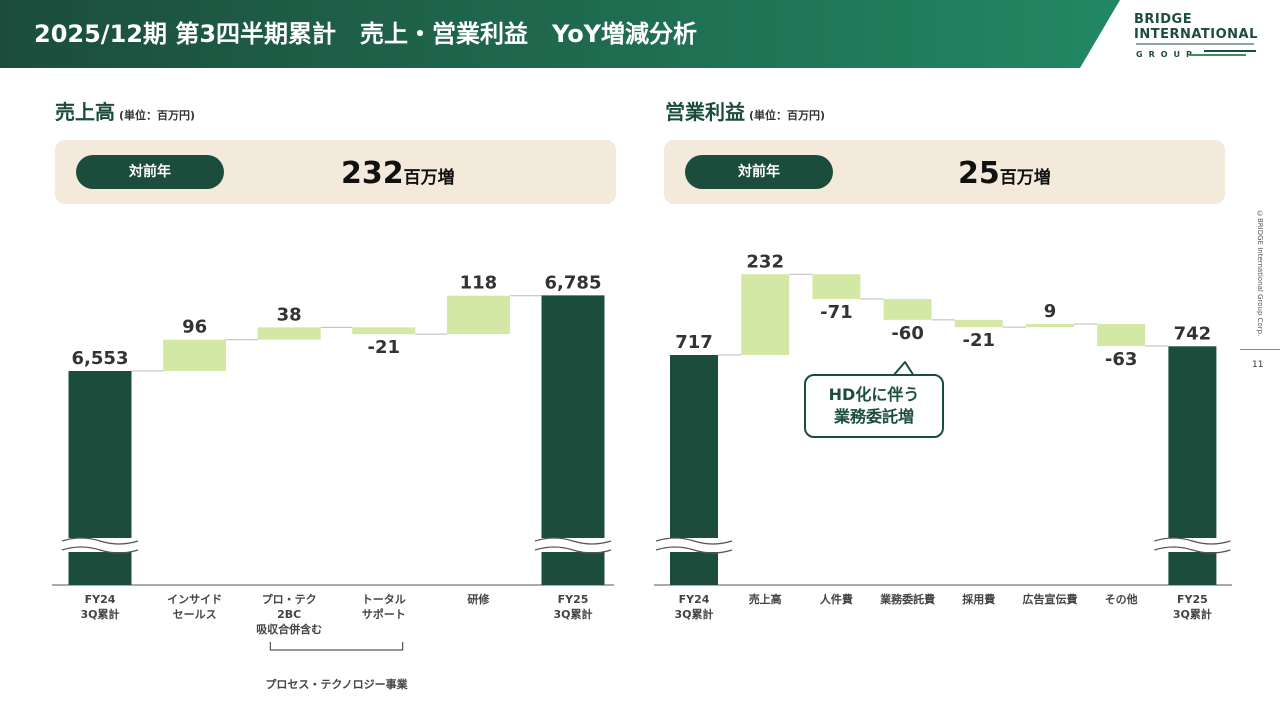  What do you see at coordinates (1258, 365) in the screenshot?
I see `page-number: 11` at bounding box center [1258, 365].